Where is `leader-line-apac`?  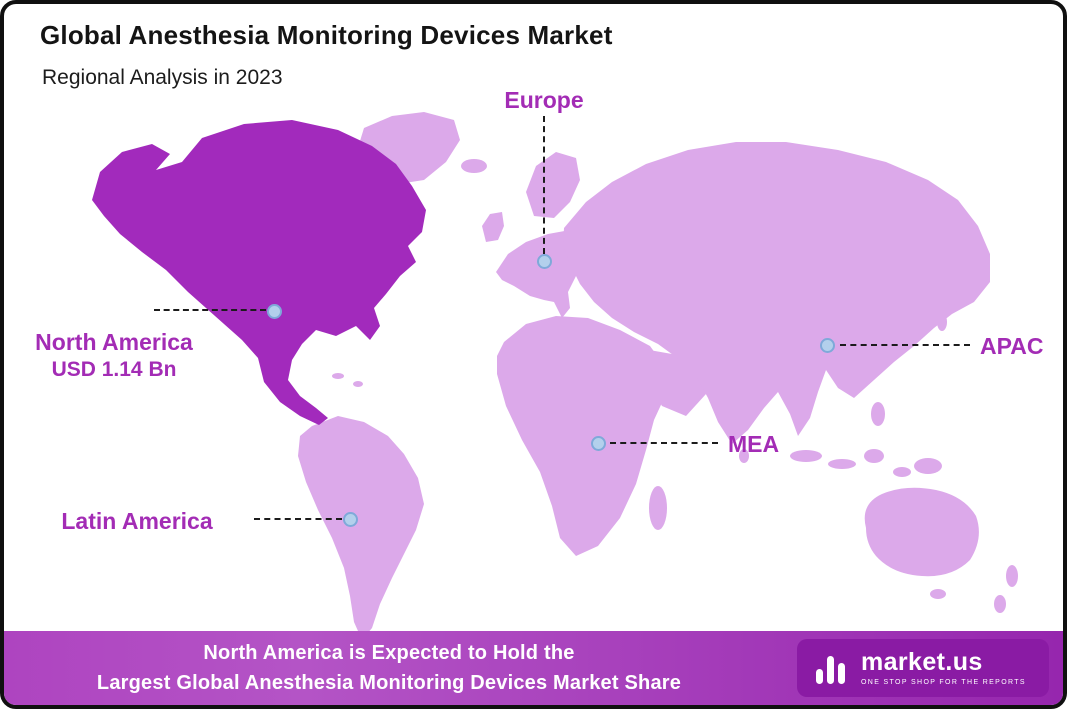 leader-line-apac is located at coordinates (905, 345).